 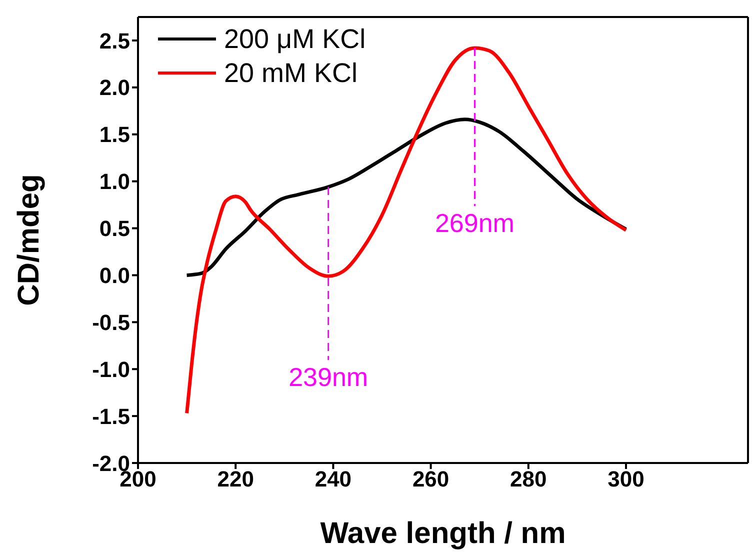 I want to click on x-tick-label: 260, so click(x=431, y=479).